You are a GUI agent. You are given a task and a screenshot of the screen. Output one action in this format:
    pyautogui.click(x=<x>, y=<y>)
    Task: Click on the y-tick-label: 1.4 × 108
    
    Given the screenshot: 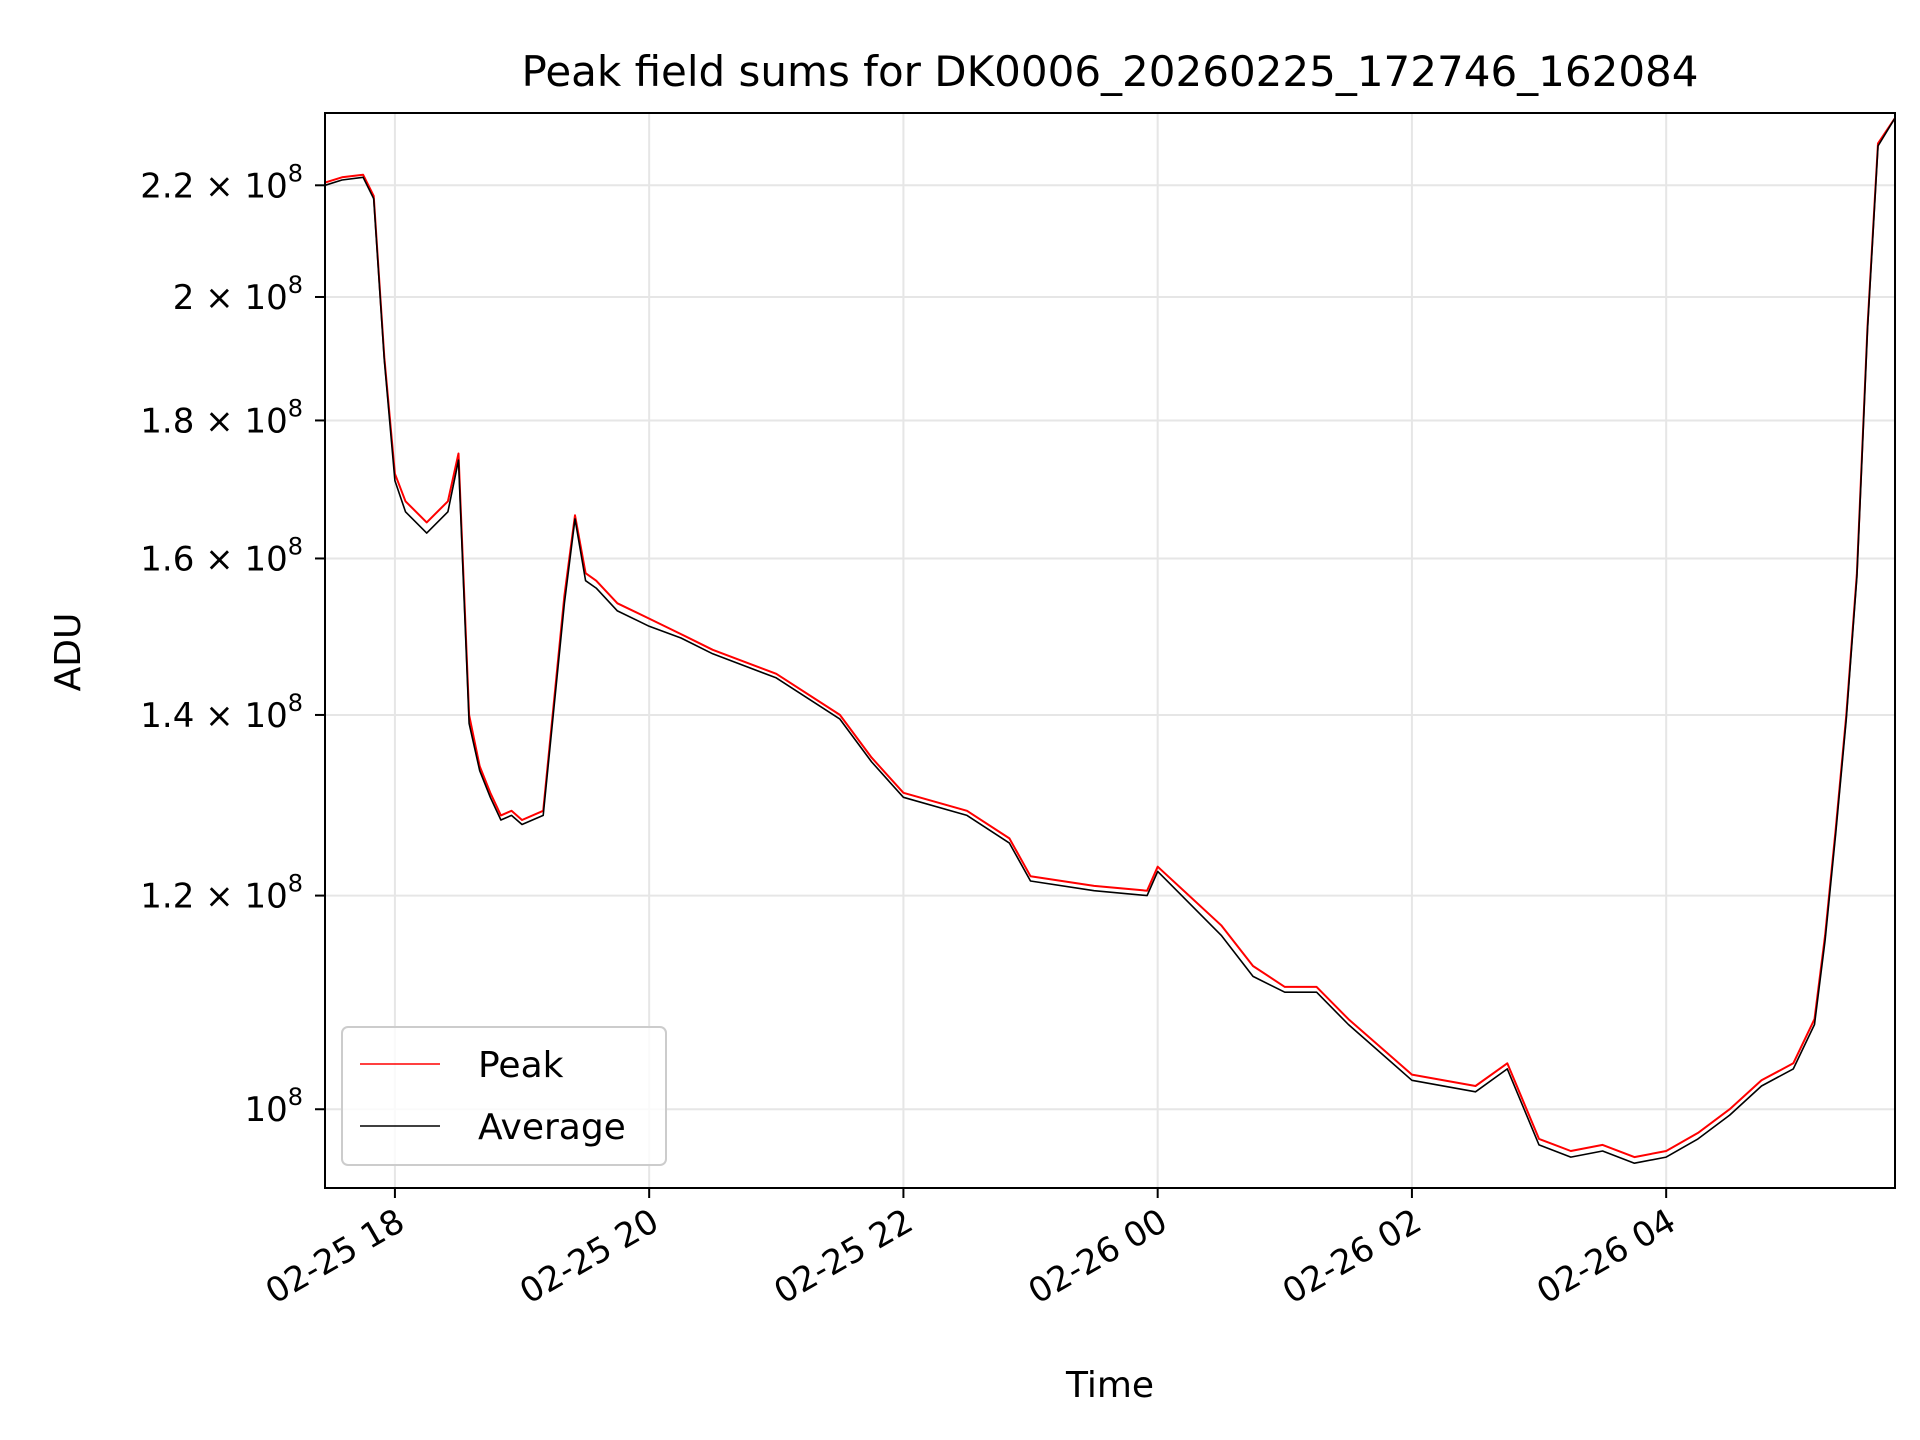 What is the action you would take?
    pyautogui.click(x=221, y=712)
    